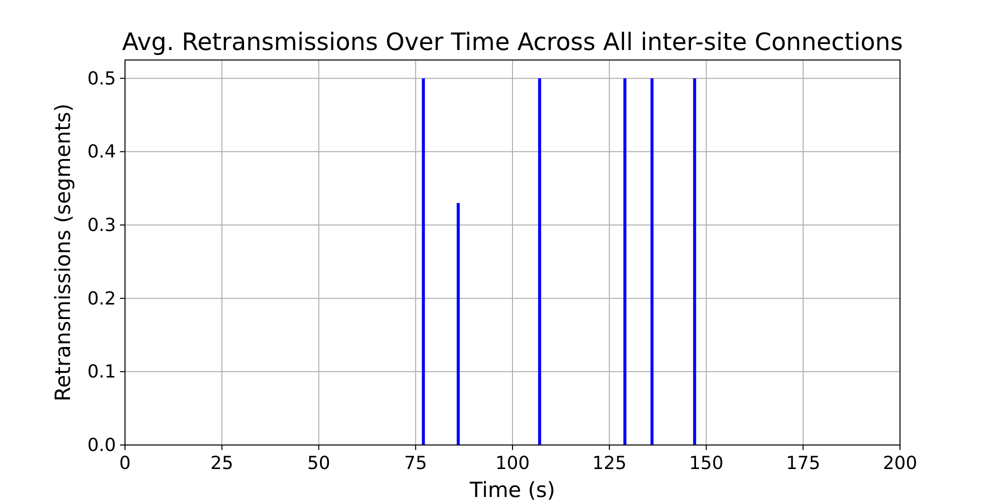 This screenshot has height=500, width=1000. Describe the element at coordinates (101, 225) in the screenshot. I see `y-tick-label: 0.3` at that location.